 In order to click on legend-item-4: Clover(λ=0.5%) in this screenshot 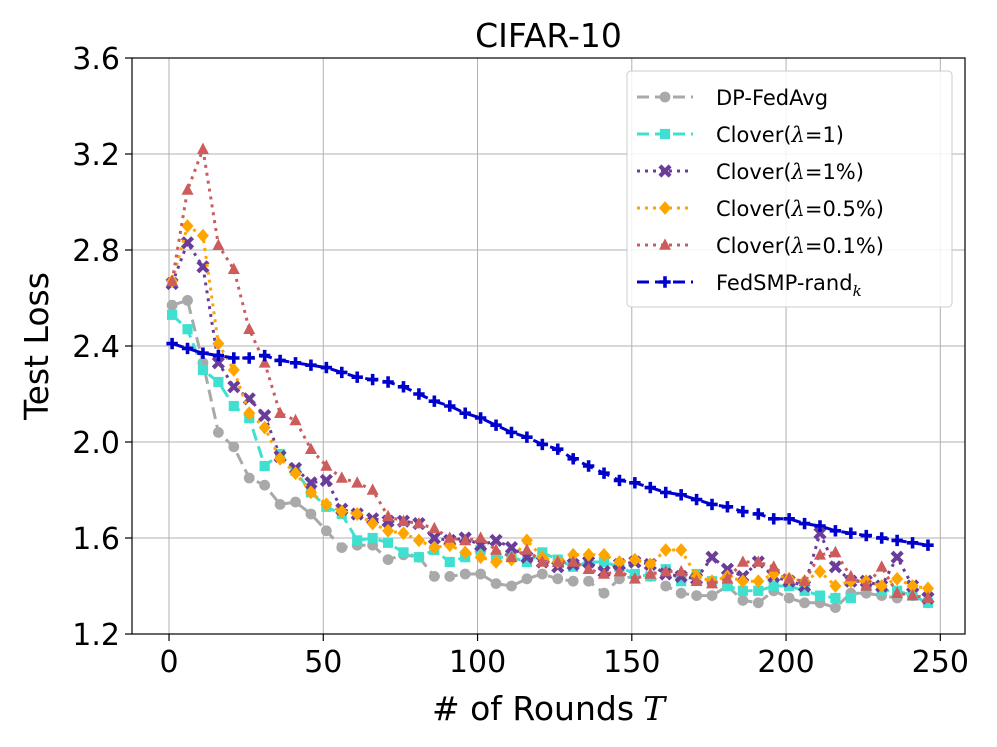, I will do `click(760, 209)`.